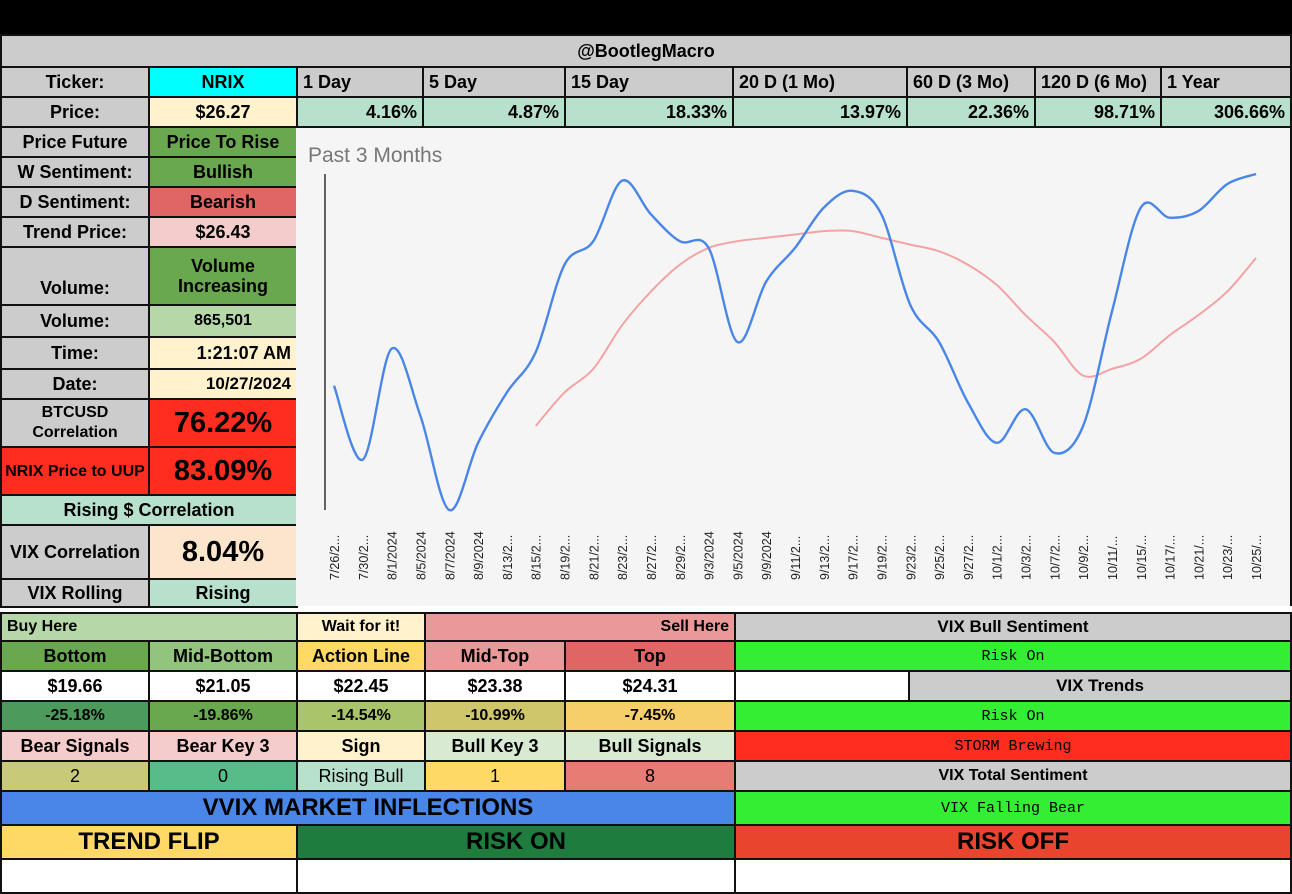 This screenshot has width=1292, height=894. I want to click on period-label-1y: 1 Year, so click(1226, 82).